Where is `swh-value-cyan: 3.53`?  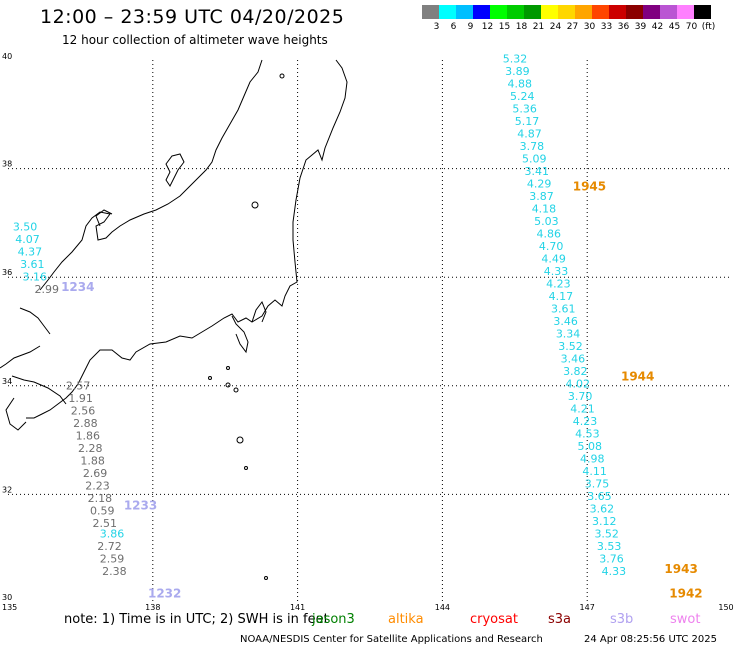 swh-value-cyan: 3.53 is located at coordinates (609, 546).